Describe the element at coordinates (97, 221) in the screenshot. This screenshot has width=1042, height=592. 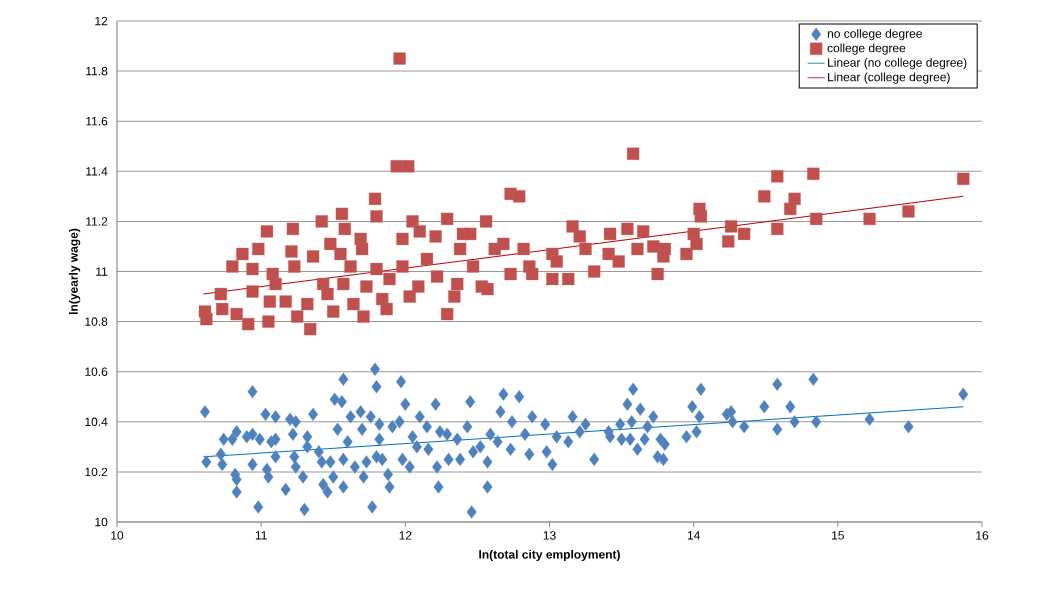
I see `y-tick-label: 11.2` at that location.